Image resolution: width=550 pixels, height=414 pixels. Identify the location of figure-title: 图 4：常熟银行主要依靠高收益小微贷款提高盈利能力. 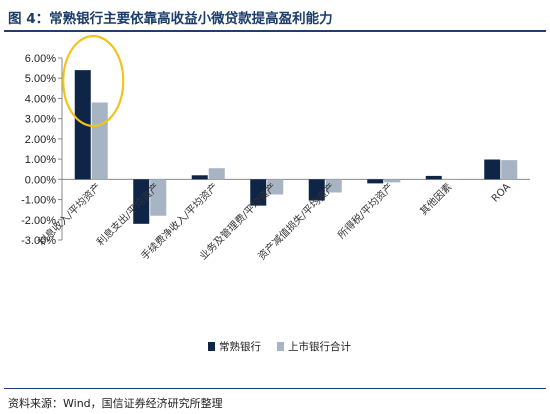
(170, 19).